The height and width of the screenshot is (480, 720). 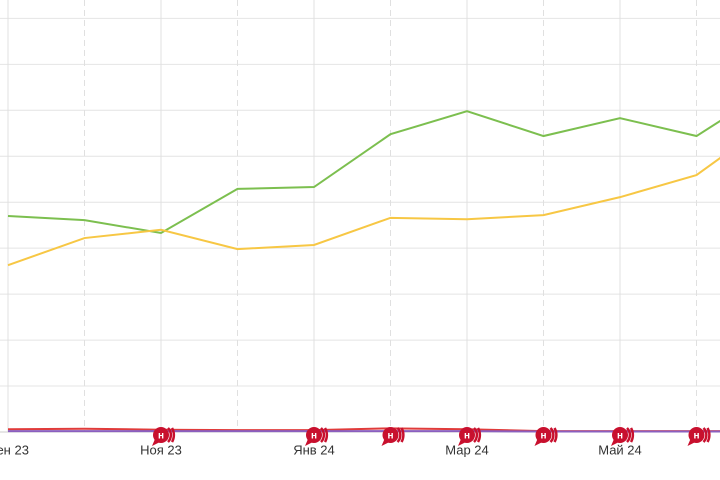 I want to click on x-tick-label: Янв 24, so click(x=314, y=449).